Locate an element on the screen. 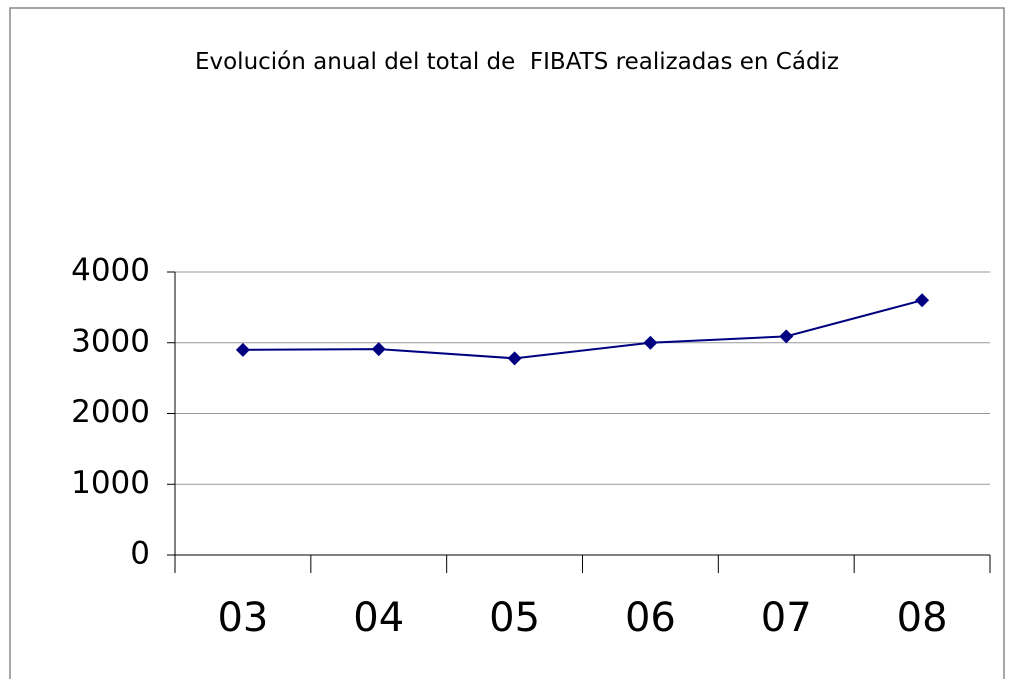  x-tick-label: 06 is located at coordinates (650, 618).